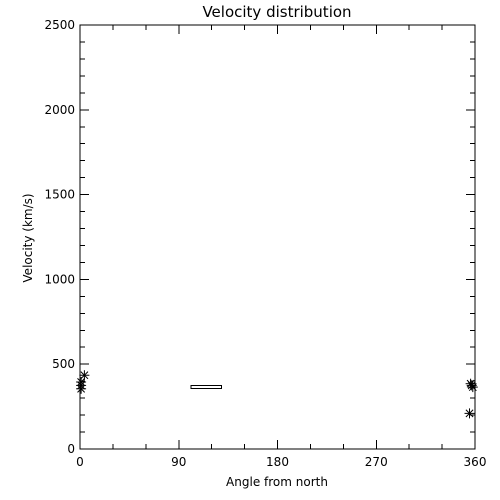 Image resolution: width=500 pixels, height=500 pixels. Describe the element at coordinates (277, 394) in the screenshot. I see `data-points` at that location.